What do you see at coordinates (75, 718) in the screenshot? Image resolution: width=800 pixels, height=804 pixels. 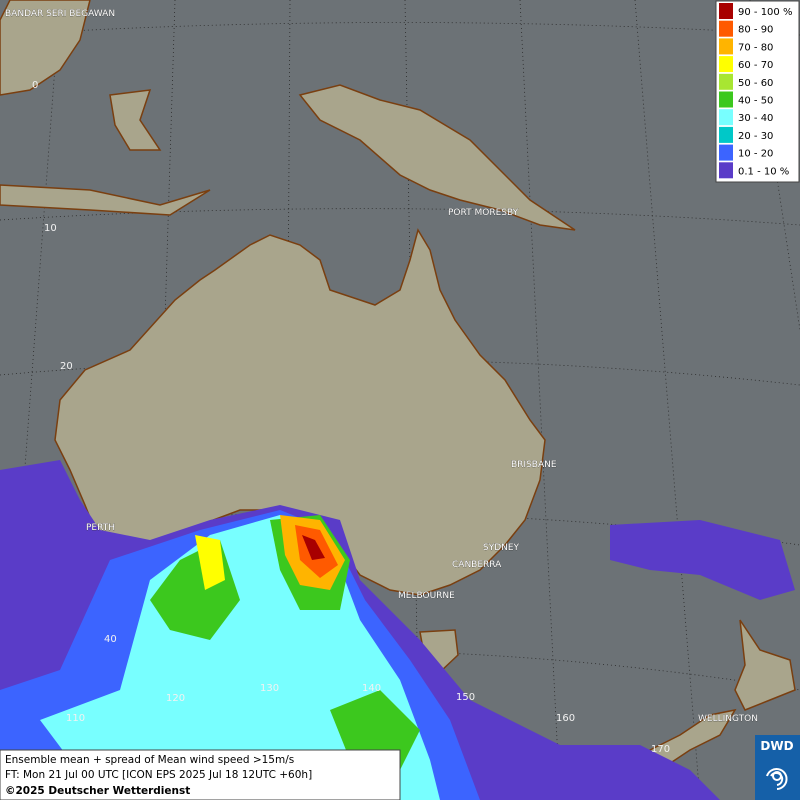 I see `grid-label: 110` at bounding box center [75, 718].